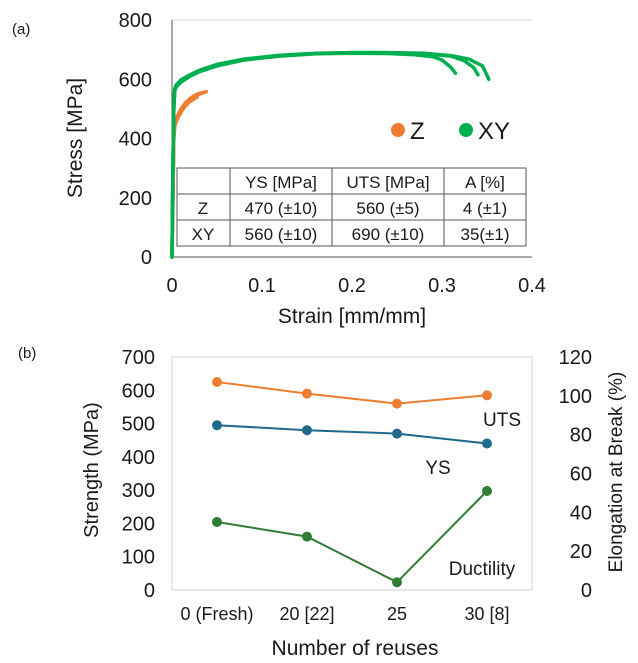 This screenshot has width=638, height=663. Describe the element at coordinates (532, 286) in the screenshot. I see `x-tick-label: 0.4` at that location.